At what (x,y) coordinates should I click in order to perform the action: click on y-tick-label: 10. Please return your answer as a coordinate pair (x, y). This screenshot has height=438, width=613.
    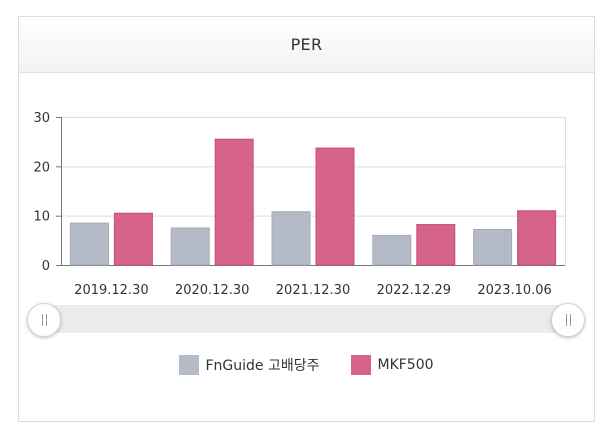
    Looking at the image, I should click on (41, 217).